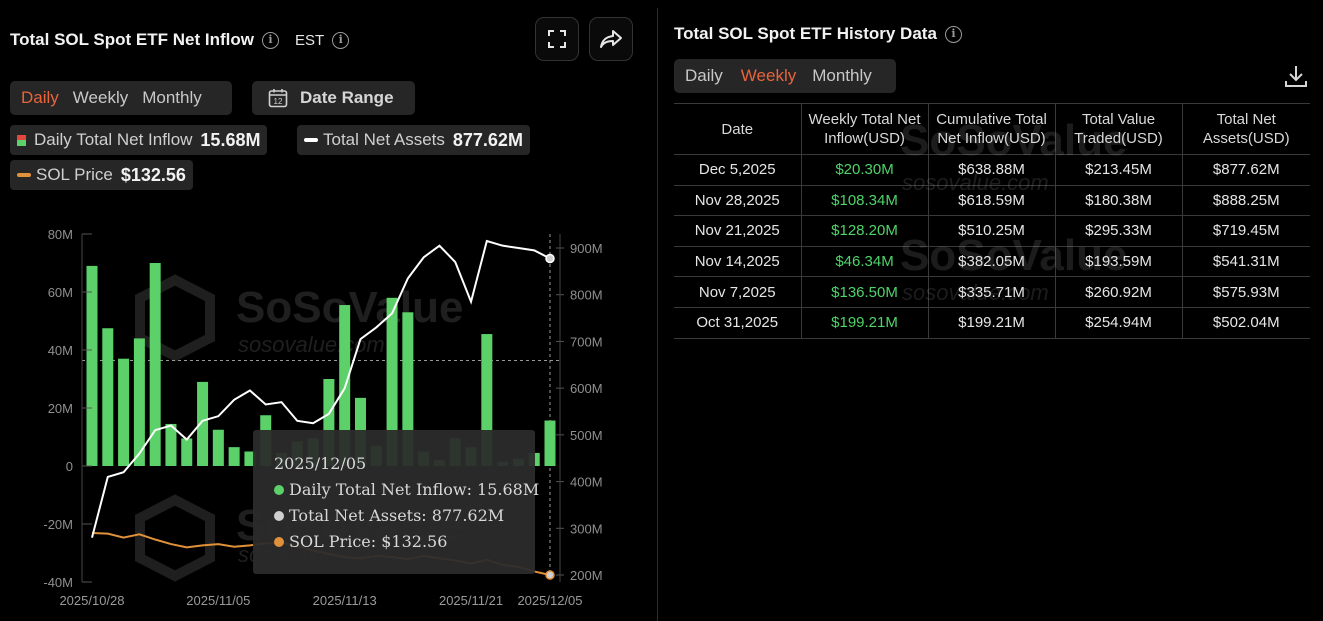 The image size is (1323, 621). What do you see at coordinates (320, 463) in the screenshot?
I see `tooltip-date: 2025/12/05` at bounding box center [320, 463].